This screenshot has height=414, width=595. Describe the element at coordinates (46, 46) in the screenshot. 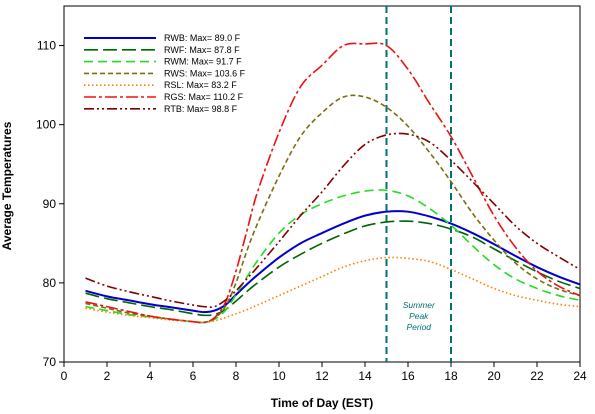

I see `y-tick-label: 110` at that location.